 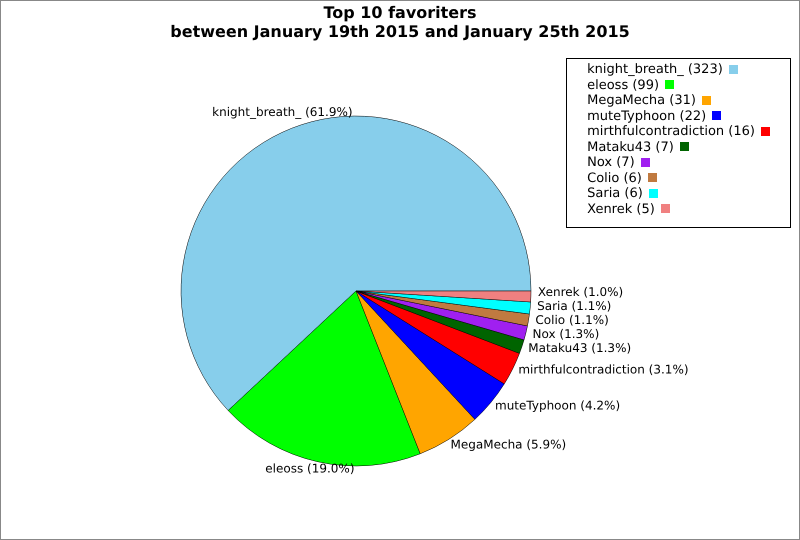 I want to click on data-label: eleoss (19.0%), so click(x=310, y=468).